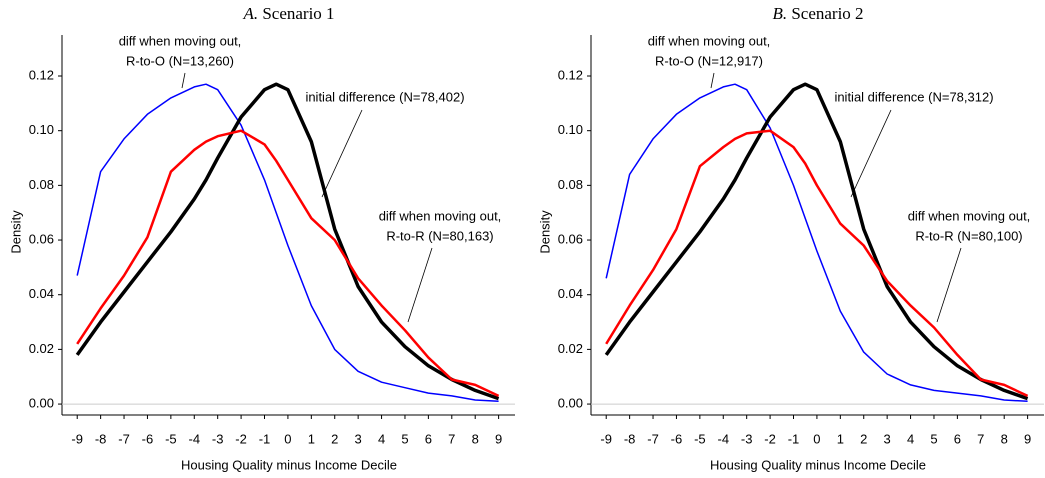 The height and width of the screenshot is (478, 1045). I want to click on annotation: R-to-O (N=13,260), so click(180, 60).